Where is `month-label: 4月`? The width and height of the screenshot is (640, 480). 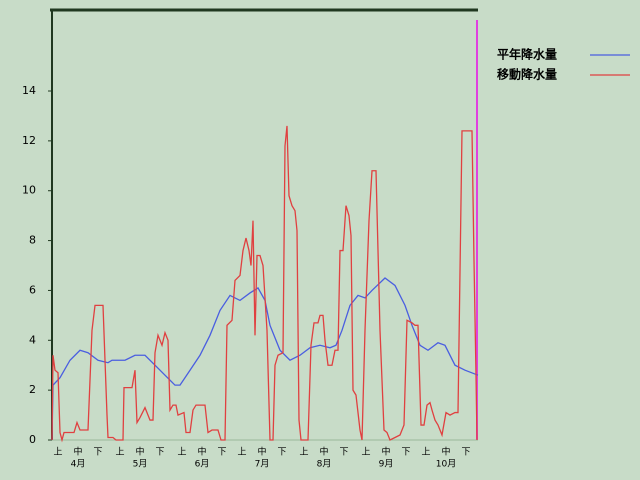
month-label: 4月 is located at coordinates (78, 464).